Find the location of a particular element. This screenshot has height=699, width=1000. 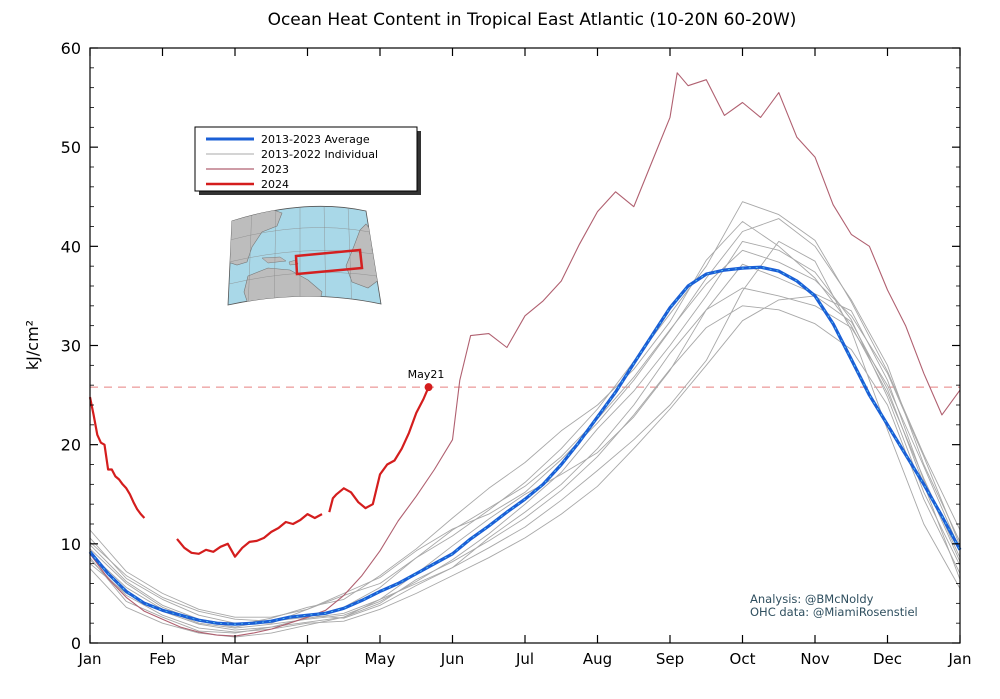

x-tick-label: Oct is located at coordinates (743, 659).